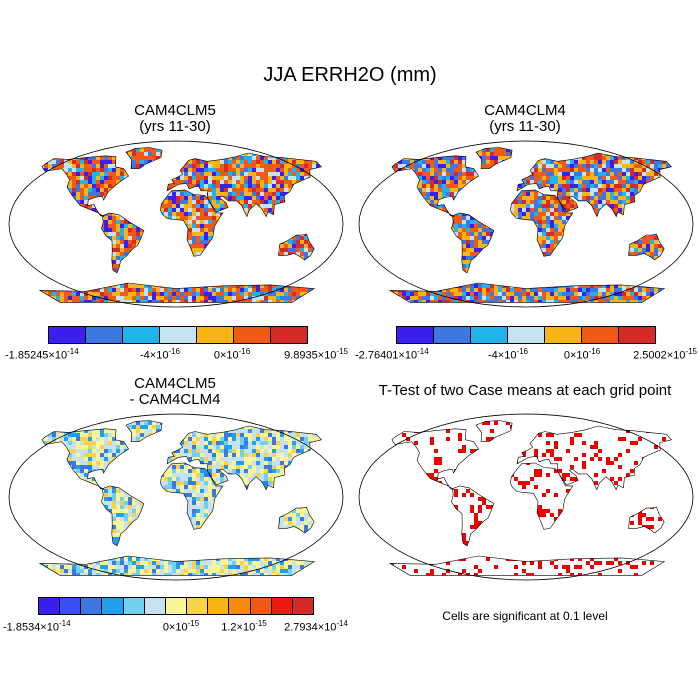  What do you see at coordinates (160, 354) in the screenshot?
I see `cb1-label-mid: -4×10⁻¹⁶` at bounding box center [160, 354].